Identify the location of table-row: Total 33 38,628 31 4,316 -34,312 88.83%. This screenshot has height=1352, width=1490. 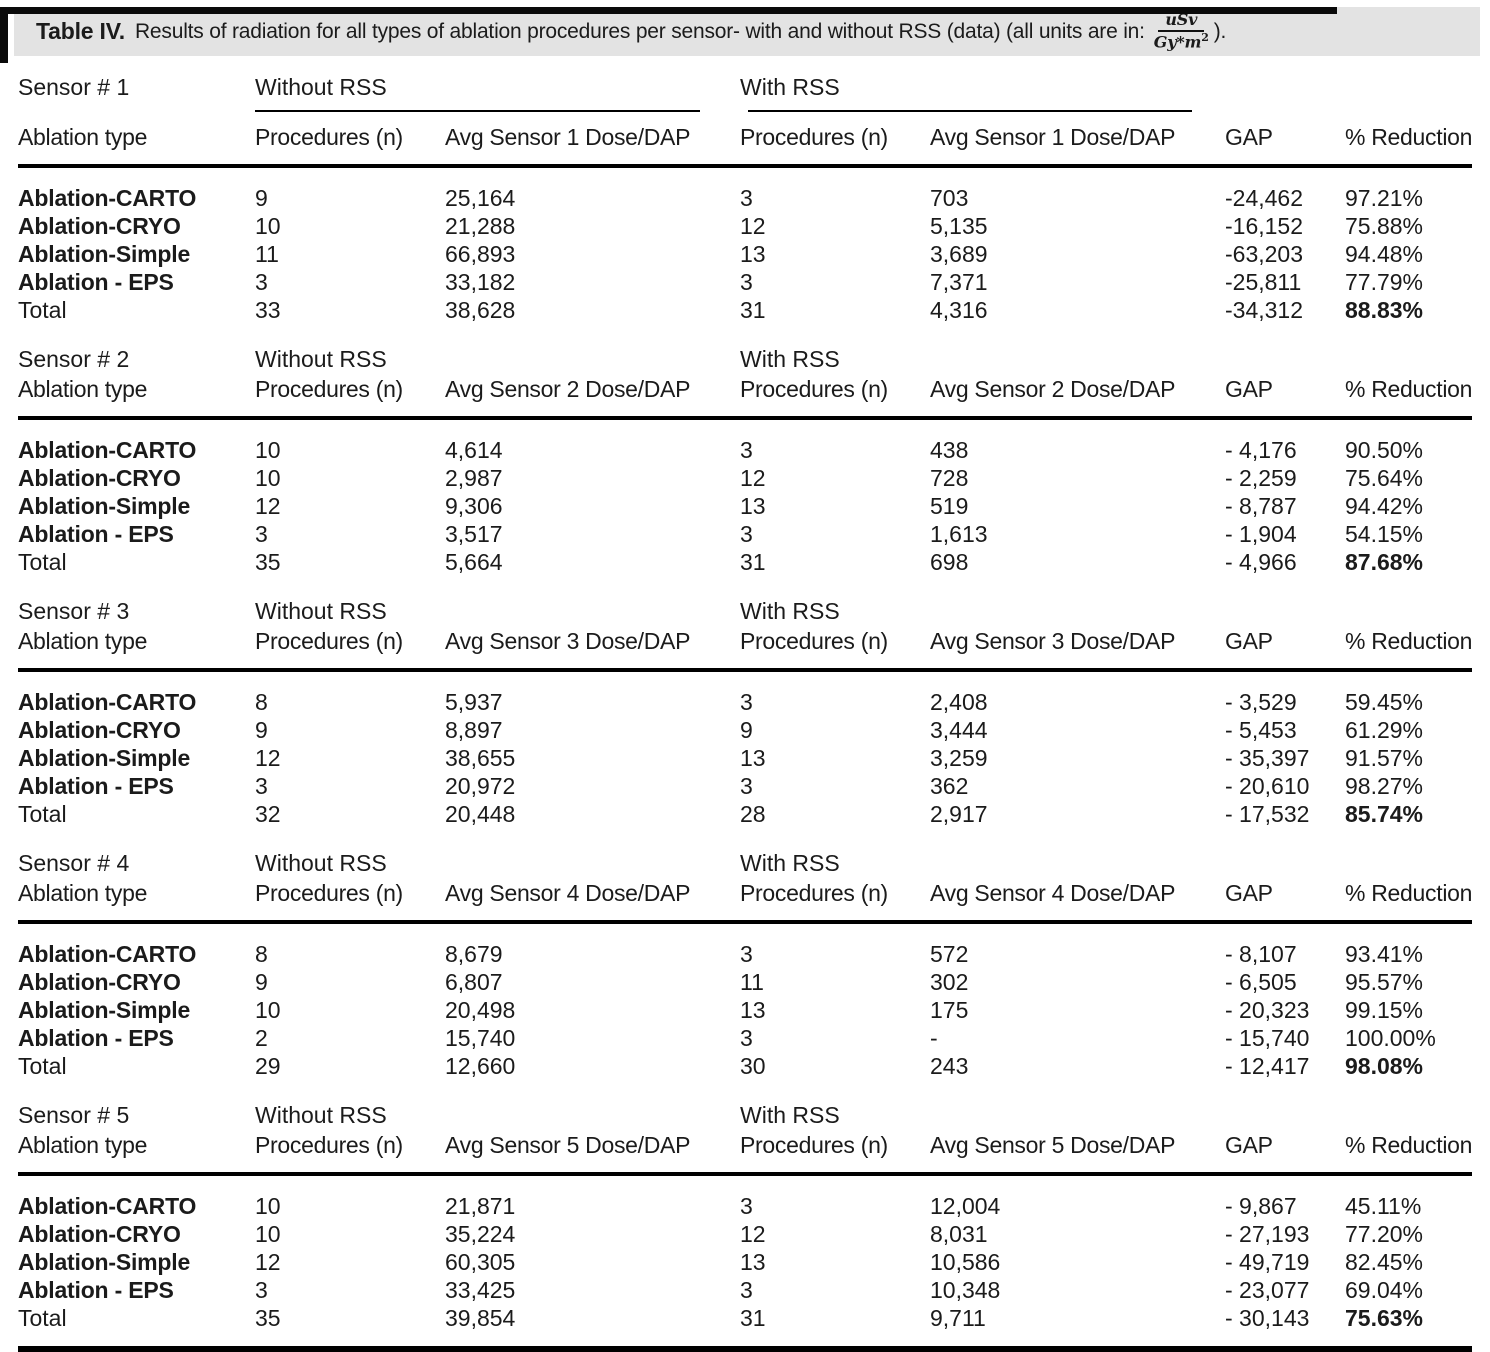
(745, 310).